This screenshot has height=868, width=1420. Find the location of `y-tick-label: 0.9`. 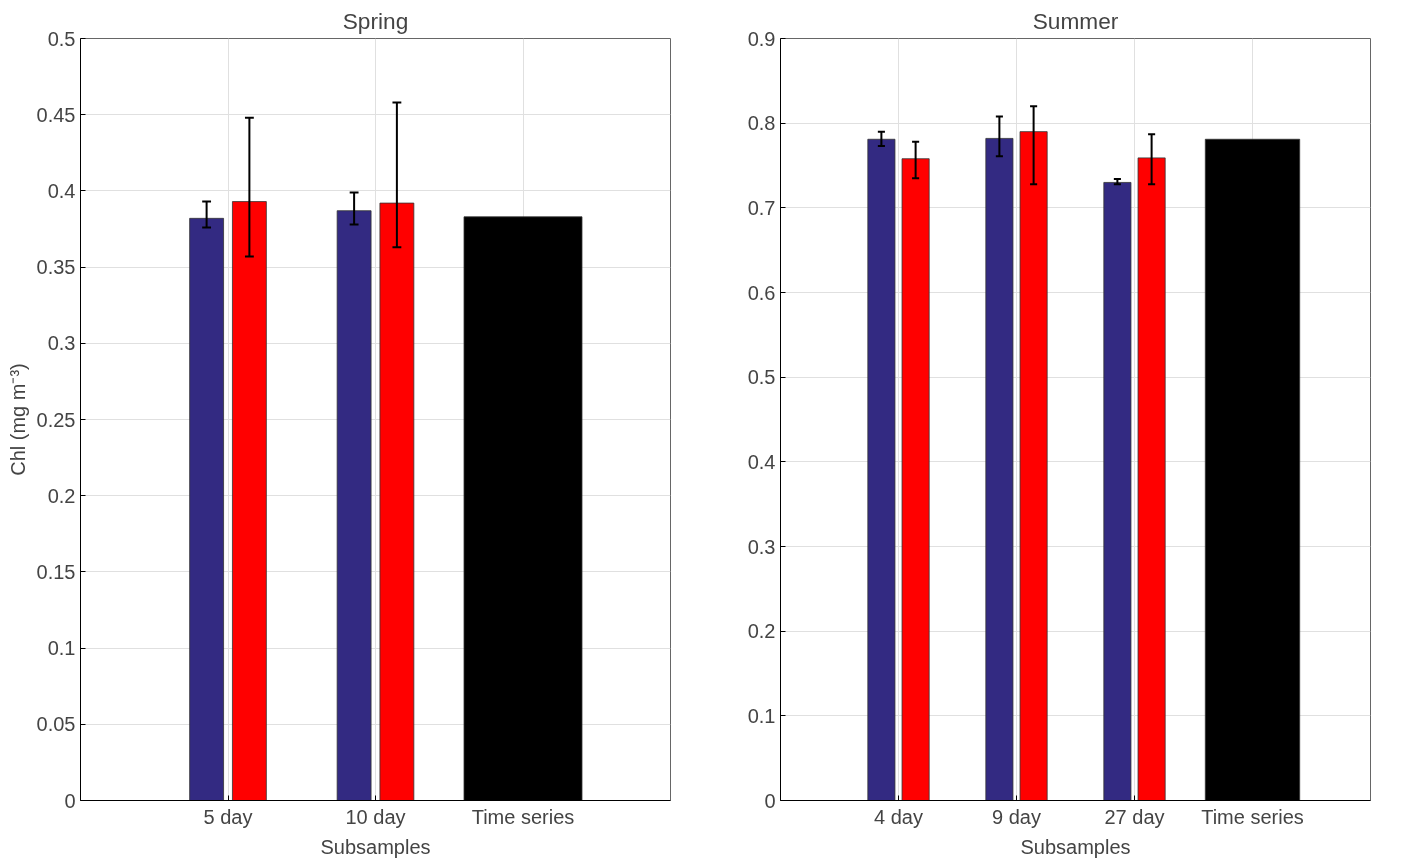

y-tick-label: 0.9 is located at coordinates (761, 38).